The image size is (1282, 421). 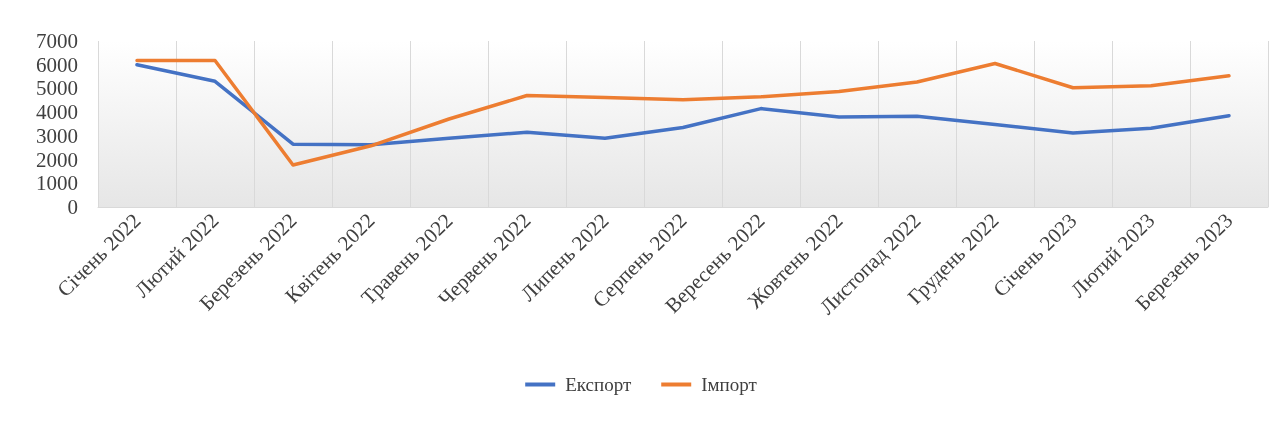 What do you see at coordinates (57, 88) in the screenshot?
I see `y-tick-label: 5000` at bounding box center [57, 88].